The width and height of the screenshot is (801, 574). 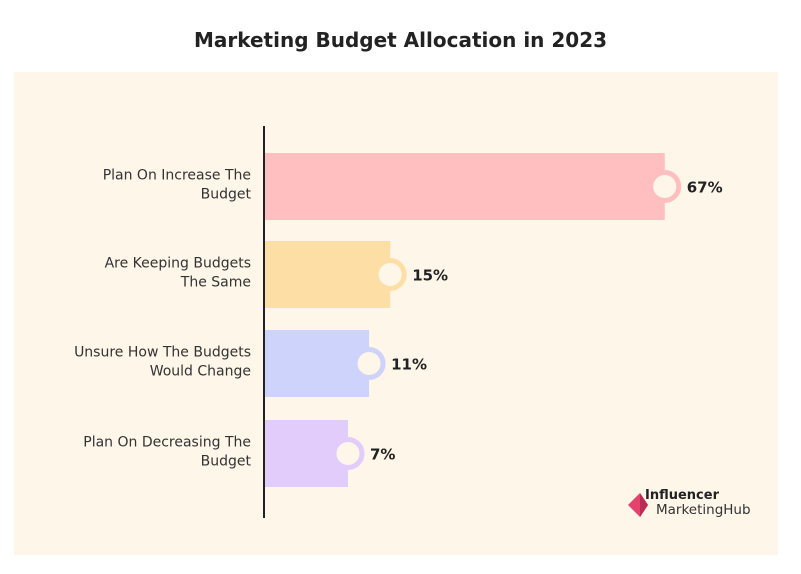 I want to click on data-label: 67%, so click(x=705, y=188).